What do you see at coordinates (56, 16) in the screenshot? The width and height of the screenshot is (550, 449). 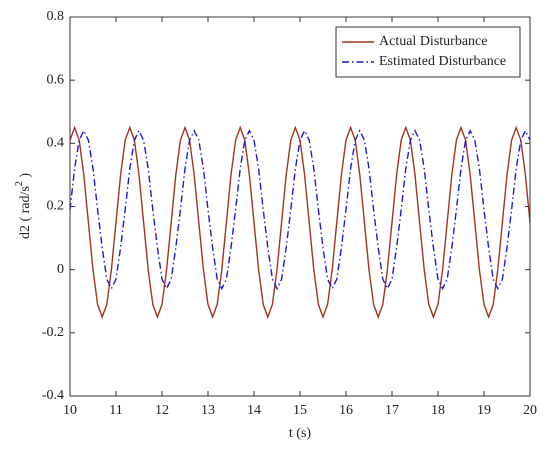 I see `y-tick-label: 0.8` at bounding box center [56, 16].